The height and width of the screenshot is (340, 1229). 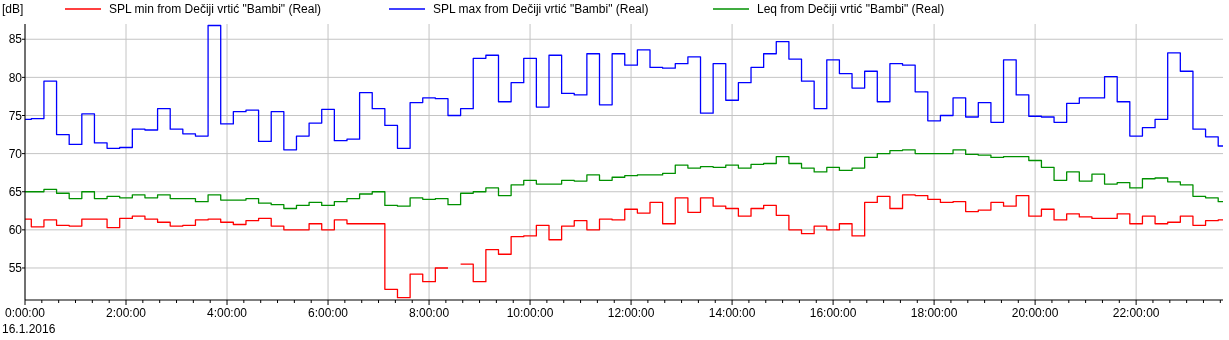 What do you see at coordinates (126, 313) in the screenshot?
I see `x-tick-label: 2:00:00` at bounding box center [126, 313].